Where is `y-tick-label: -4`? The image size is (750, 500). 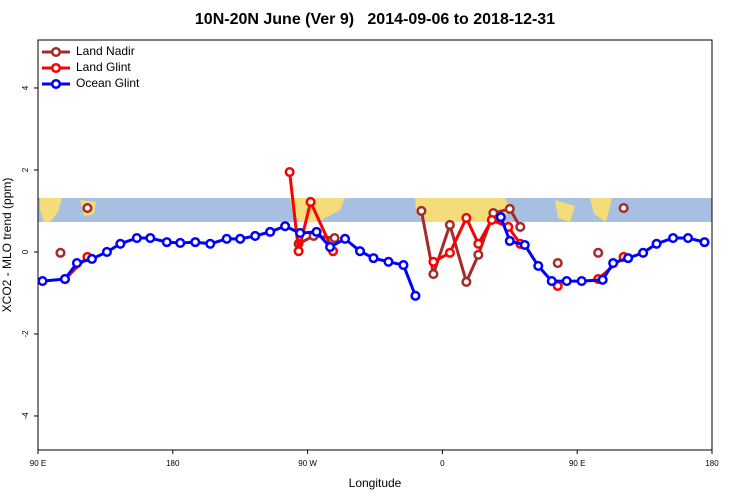 y-tick-label: -4 is located at coordinates (25, 416).